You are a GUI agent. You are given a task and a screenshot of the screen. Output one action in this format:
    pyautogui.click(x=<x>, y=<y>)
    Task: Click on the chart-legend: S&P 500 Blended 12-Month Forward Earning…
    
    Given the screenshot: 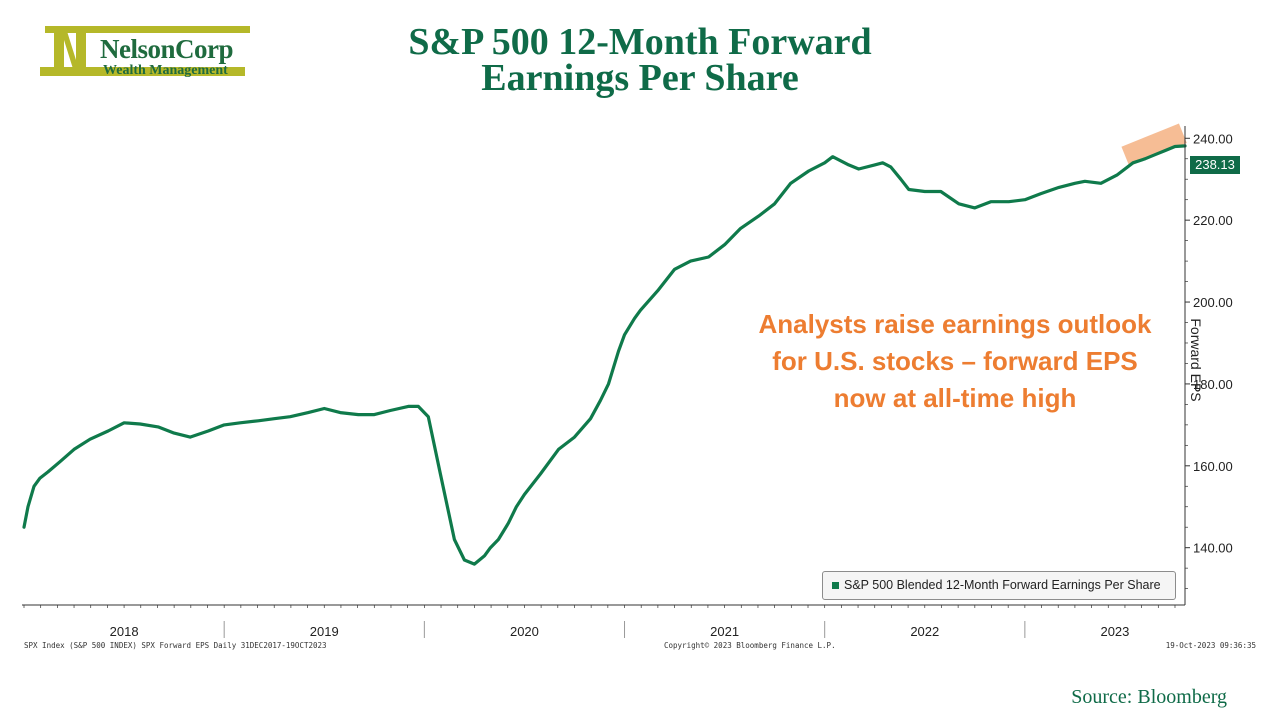 What is the action you would take?
    pyautogui.click(x=999, y=585)
    